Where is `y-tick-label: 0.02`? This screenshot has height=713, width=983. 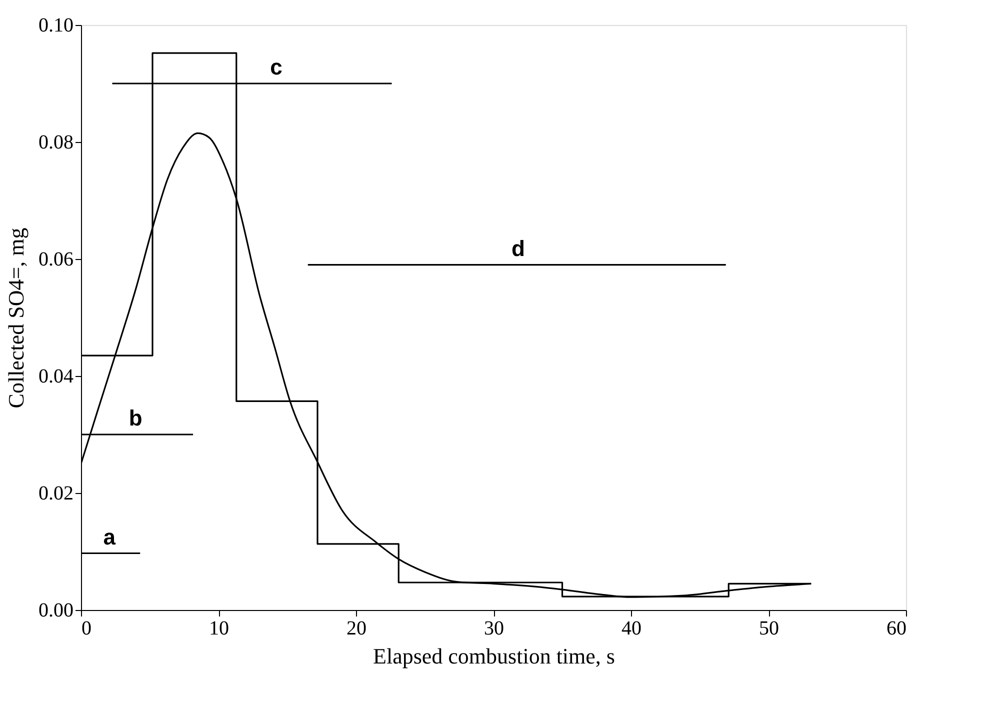 y-tick-label: 0.02 is located at coordinates (56, 493).